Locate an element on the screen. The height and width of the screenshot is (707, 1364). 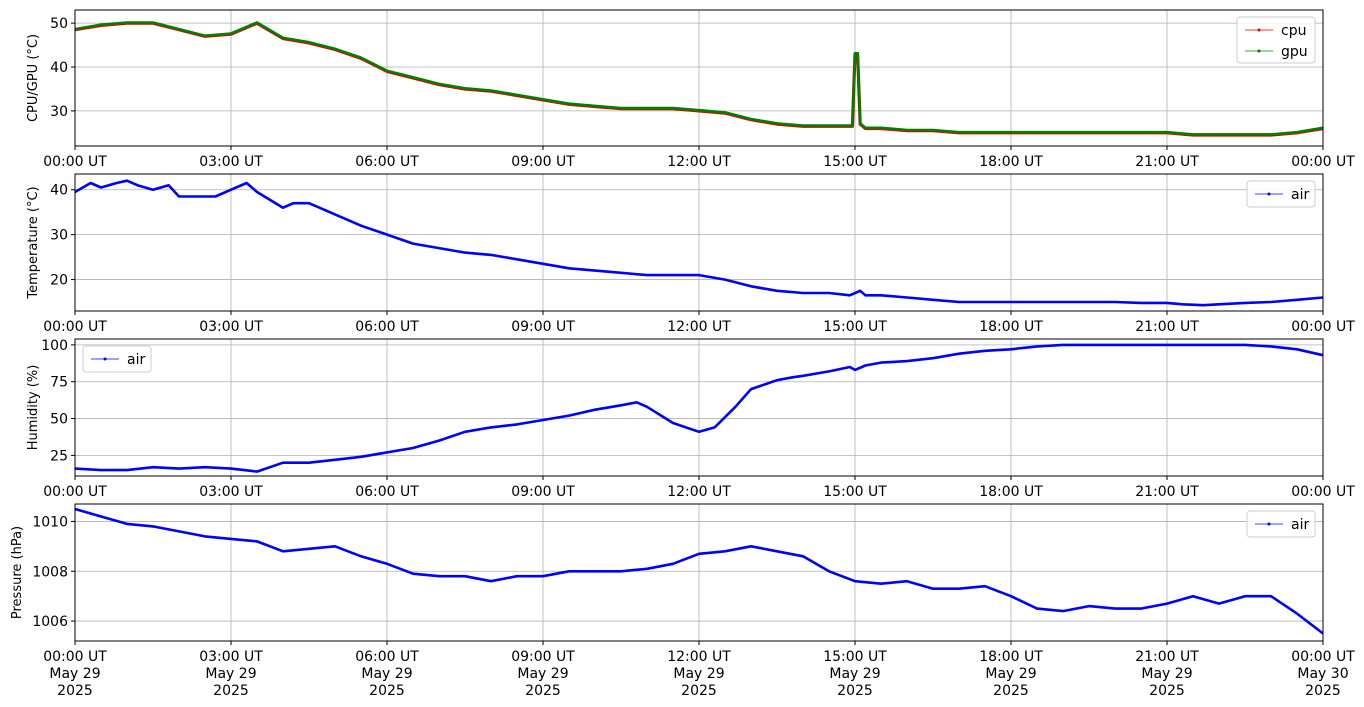
y-tick-label: 1008 is located at coordinates (50, 572).